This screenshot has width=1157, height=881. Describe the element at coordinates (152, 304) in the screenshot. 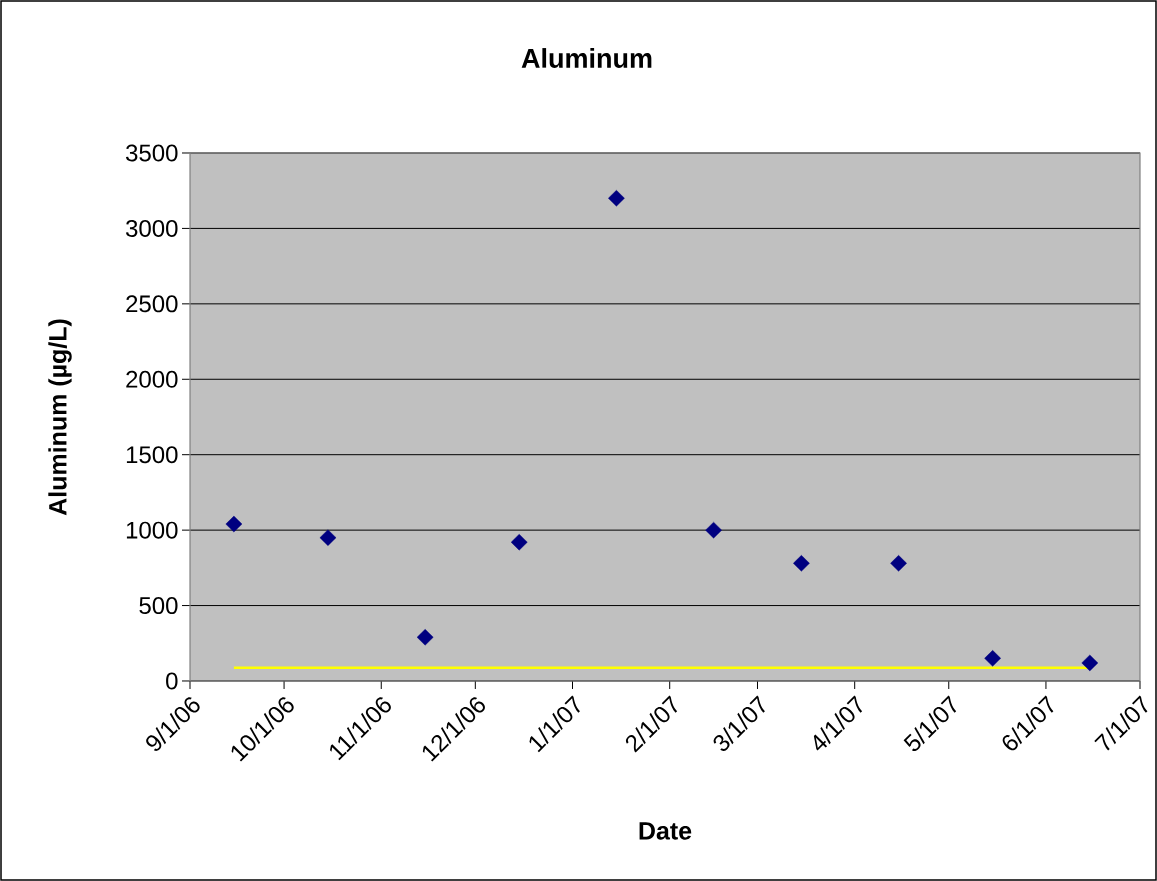

I see `y-tick-label: 2500` at that location.